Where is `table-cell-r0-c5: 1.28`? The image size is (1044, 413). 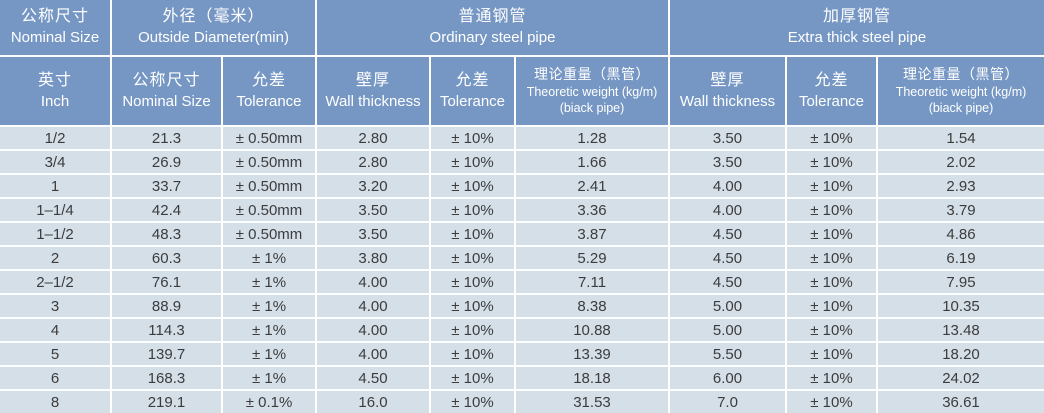
table-cell-r0-c5: 1.28 is located at coordinates (592, 138).